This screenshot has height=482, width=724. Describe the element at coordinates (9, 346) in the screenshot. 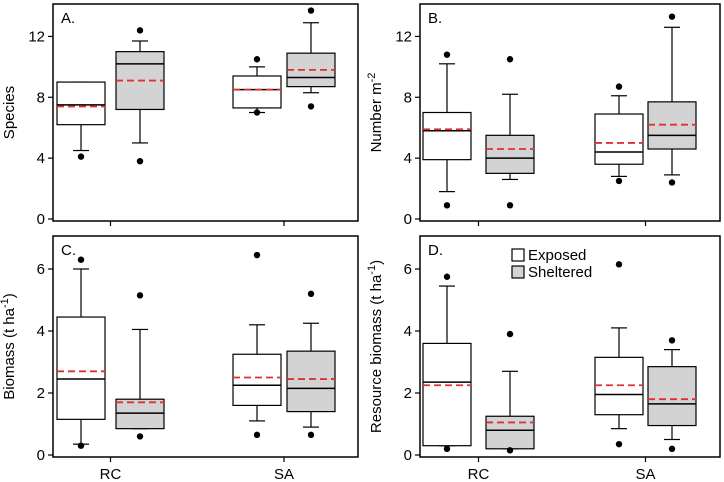

I see `y-axis-label: Biomass (t ha-1)` at that location.